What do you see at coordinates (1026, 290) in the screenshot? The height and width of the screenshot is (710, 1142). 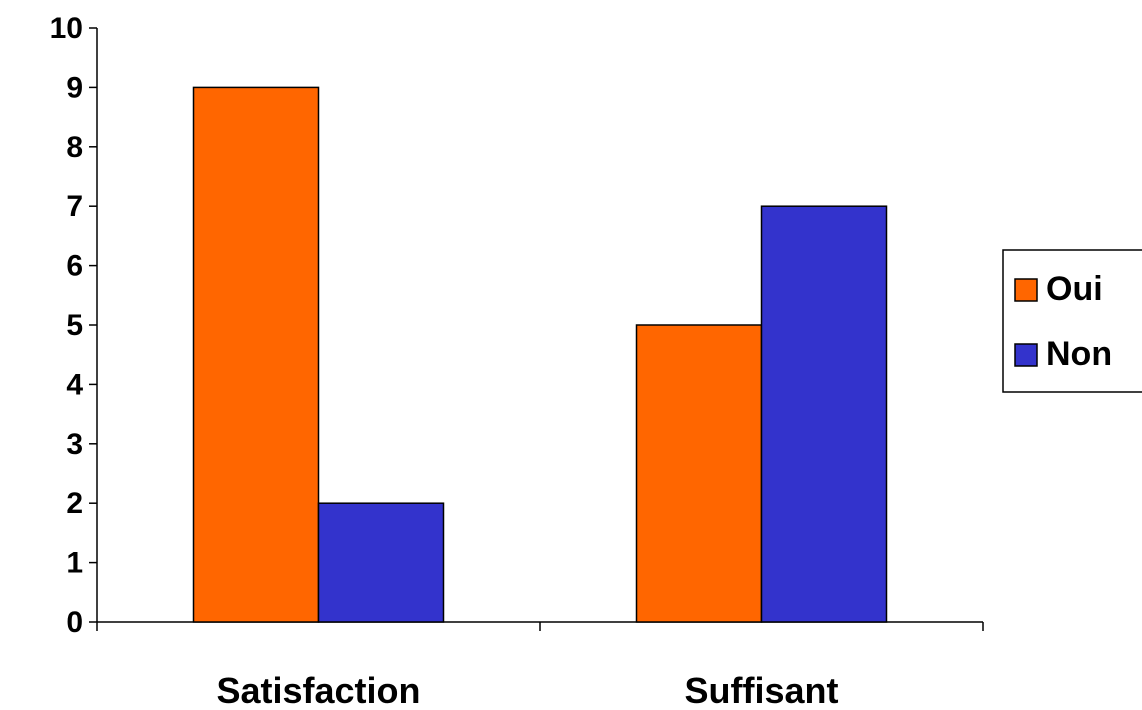 I see `legend-swatch-oui` at bounding box center [1026, 290].